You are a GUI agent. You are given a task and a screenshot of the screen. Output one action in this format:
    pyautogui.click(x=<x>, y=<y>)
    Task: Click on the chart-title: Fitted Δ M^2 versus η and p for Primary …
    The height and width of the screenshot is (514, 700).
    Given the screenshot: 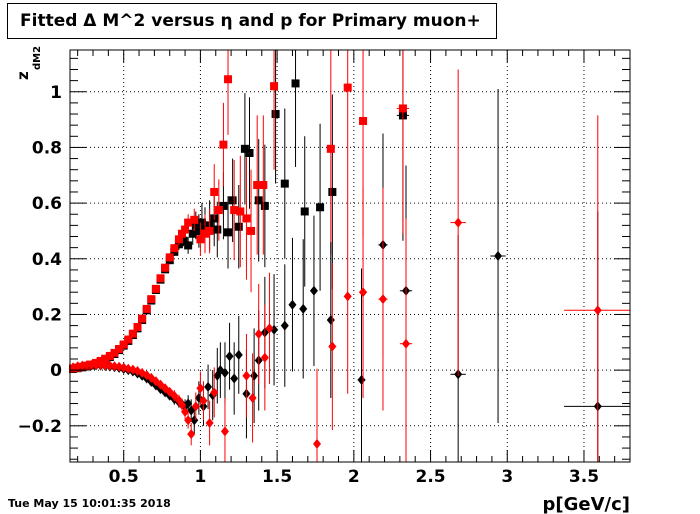 What is the action you would take?
    pyautogui.click(x=250, y=21)
    